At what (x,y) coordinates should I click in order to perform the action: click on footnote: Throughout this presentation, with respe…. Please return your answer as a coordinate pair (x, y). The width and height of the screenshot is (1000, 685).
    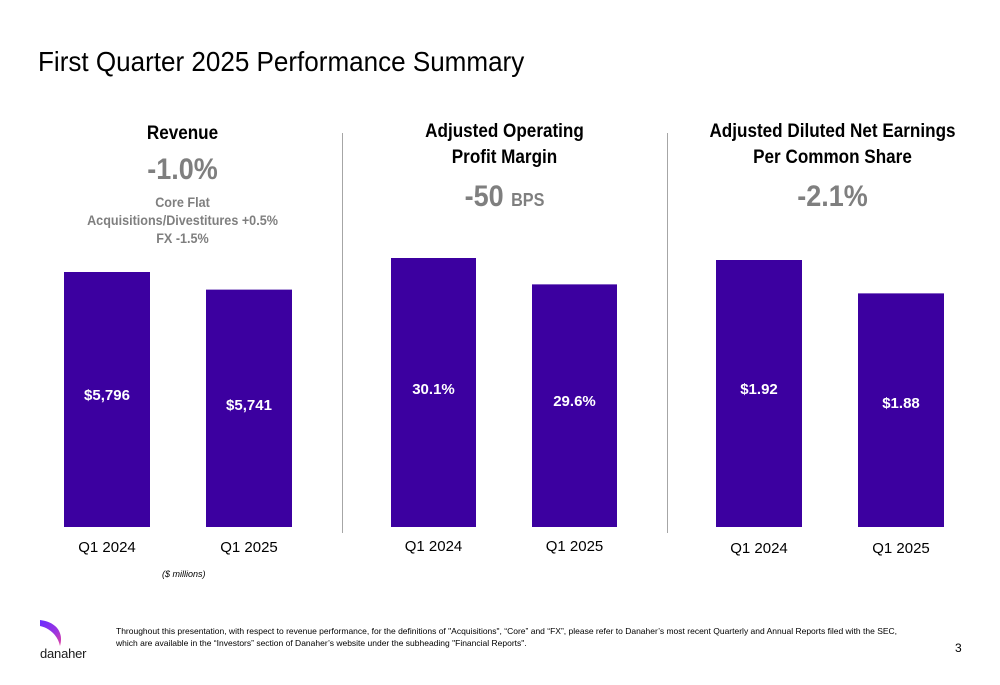
    Looking at the image, I should click on (507, 637).